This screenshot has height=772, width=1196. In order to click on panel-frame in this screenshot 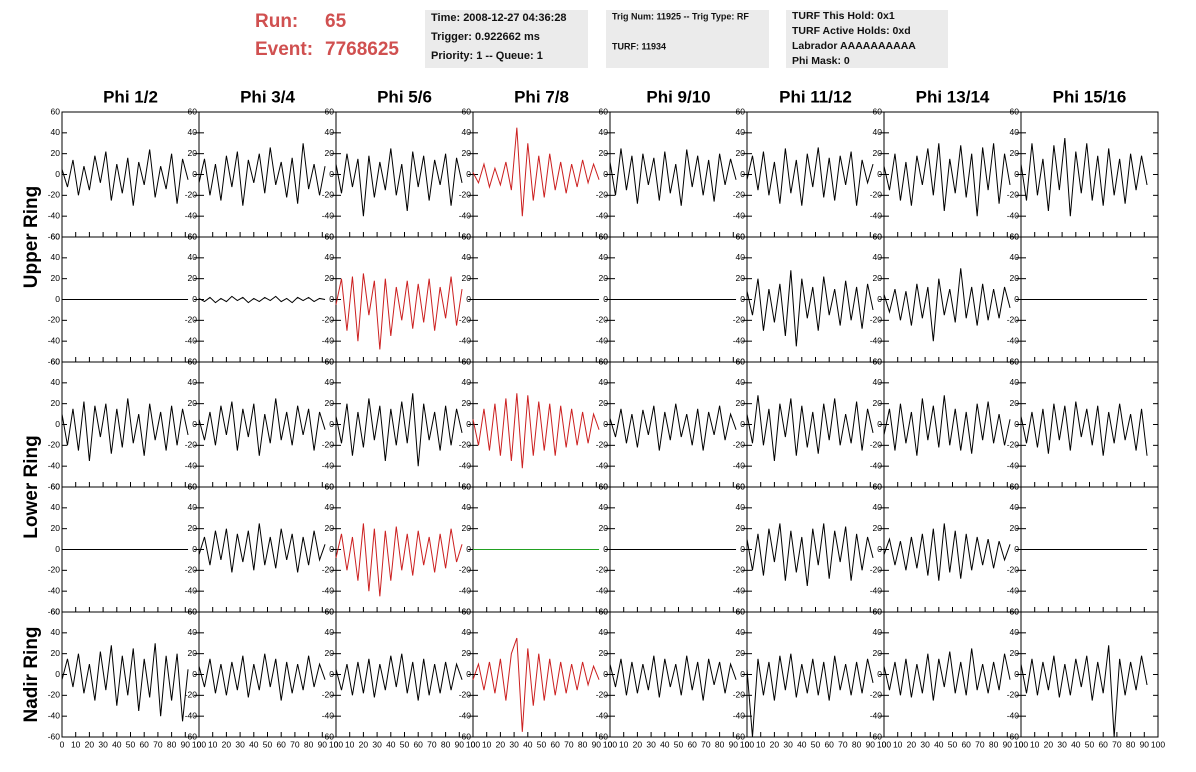, I will do `click(267, 674)`.